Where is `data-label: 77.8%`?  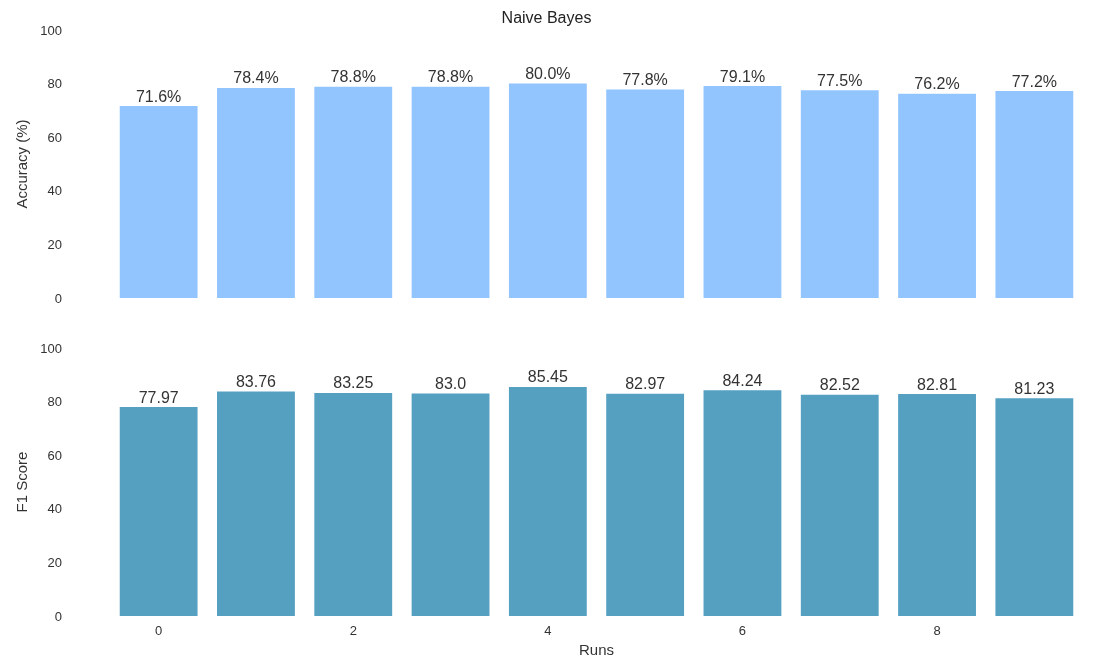
data-label: 77.8% is located at coordinates (645, 79).